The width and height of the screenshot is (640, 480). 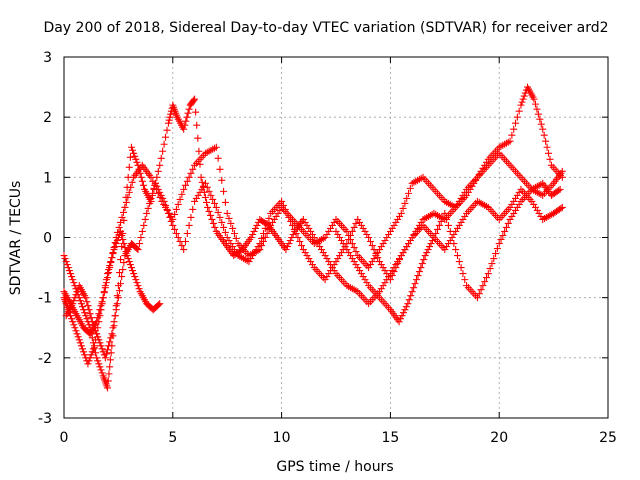 What do you see at coordinates (608, 438) in the screenshot?
I see `x-tick-label: 25` at bounding box center [608, 438].